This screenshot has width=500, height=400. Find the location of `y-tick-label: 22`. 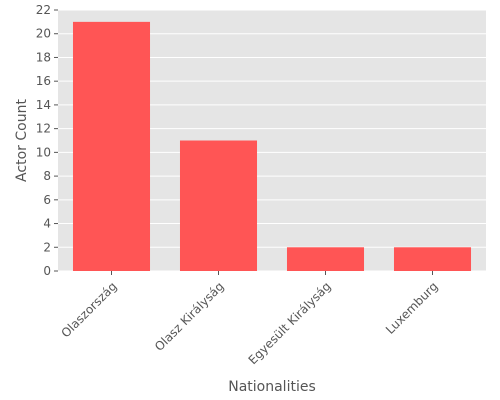

y-tick-label: 22 is located at coordinates (43, 10).